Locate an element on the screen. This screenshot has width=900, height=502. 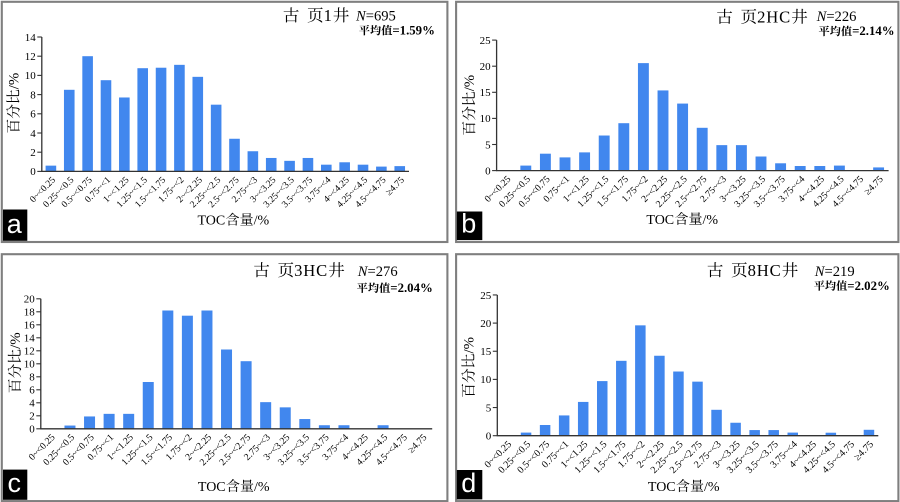
svg-text: =1.59% is located at coordinates (413, 30).